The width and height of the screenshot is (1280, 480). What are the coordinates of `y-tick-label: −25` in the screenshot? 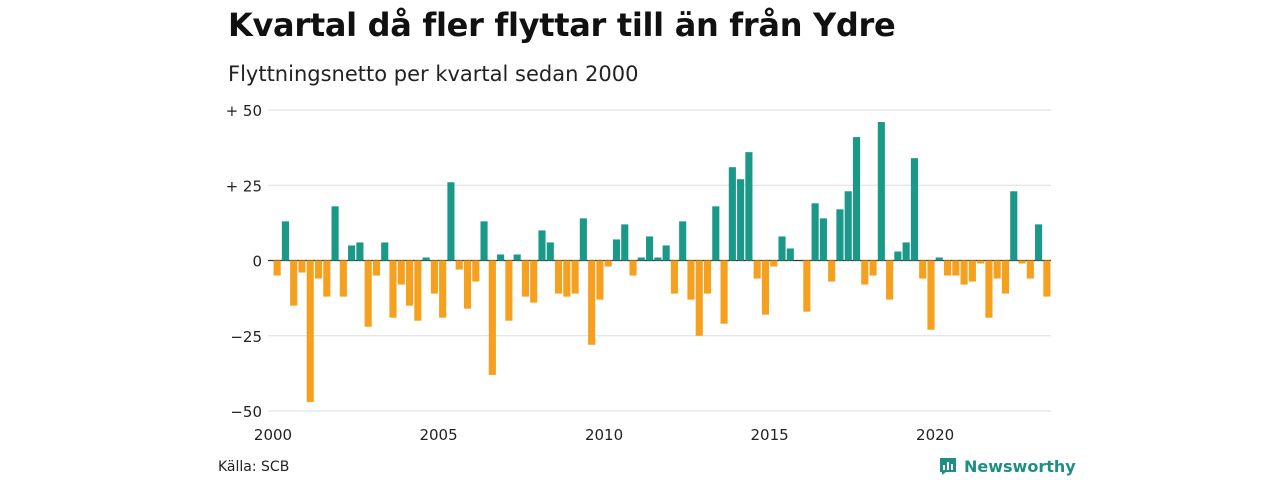 It's located at (246, 337).